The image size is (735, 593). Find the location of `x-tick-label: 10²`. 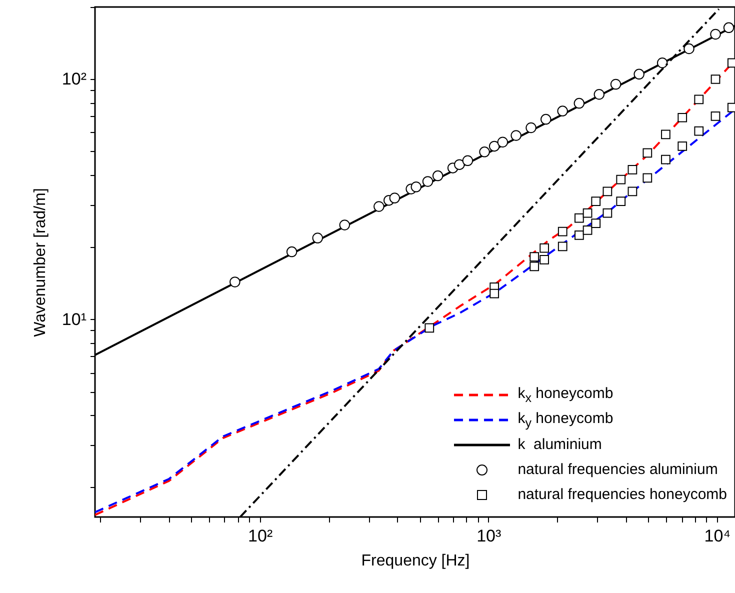

x-tick-label: 10² is located at coordinates (260, 536).